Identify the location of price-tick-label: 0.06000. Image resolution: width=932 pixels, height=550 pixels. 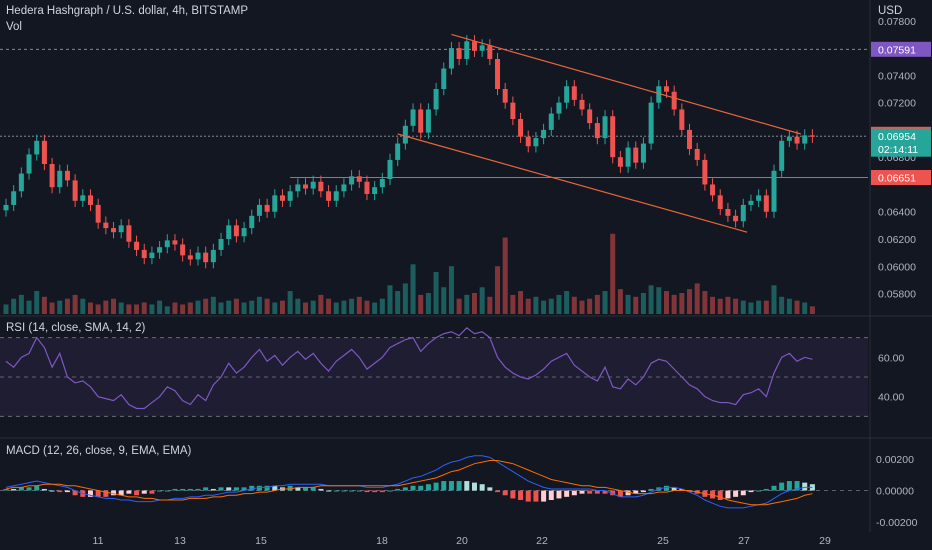
(897, 267).